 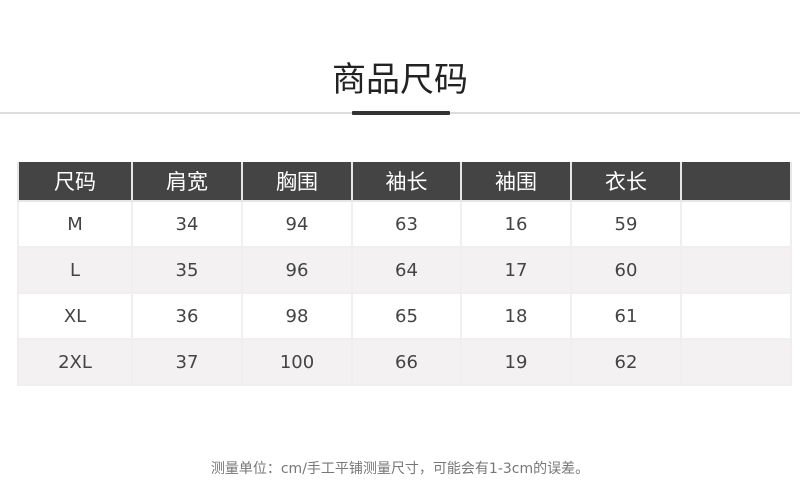 I want to click on table-cell: 65, so click(x=406, y=316).